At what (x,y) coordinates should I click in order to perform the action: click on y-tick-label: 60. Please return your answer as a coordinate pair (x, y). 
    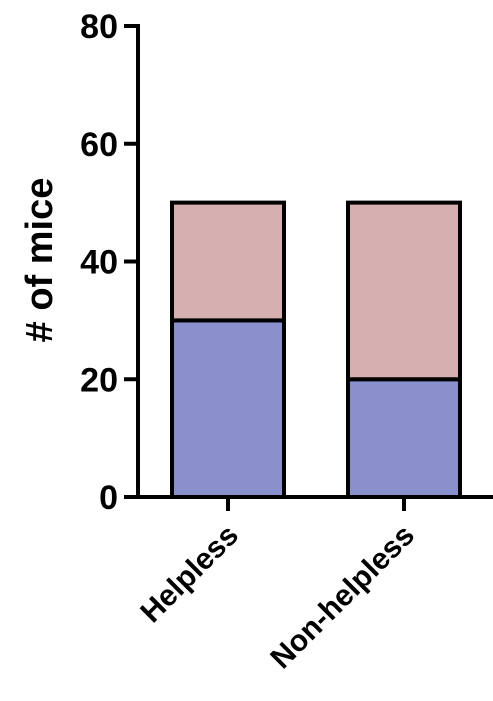
    Looking at the image, I should click on (99, 145).